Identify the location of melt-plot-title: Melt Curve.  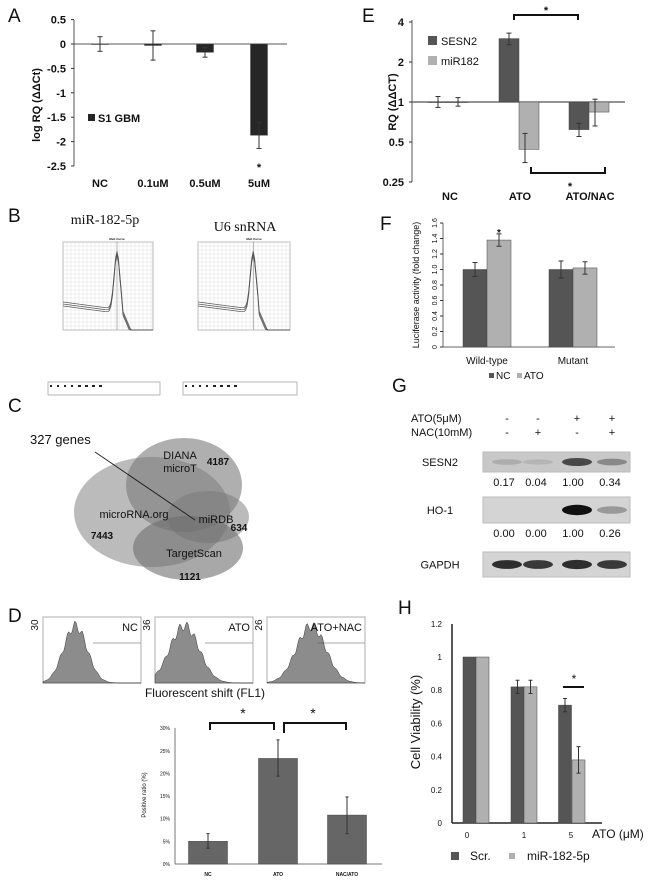
(117, 239).